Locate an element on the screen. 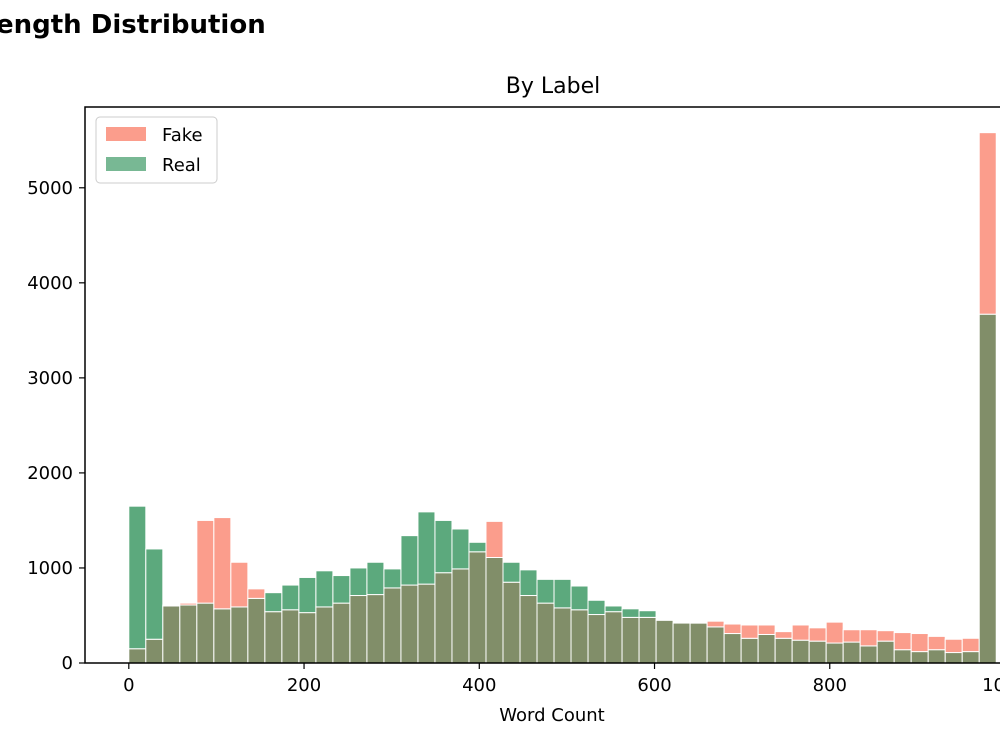 Image resolution: width=1000 pixels, height=750 pixels. legend: Fake Real is located at coordinates (156, 150).